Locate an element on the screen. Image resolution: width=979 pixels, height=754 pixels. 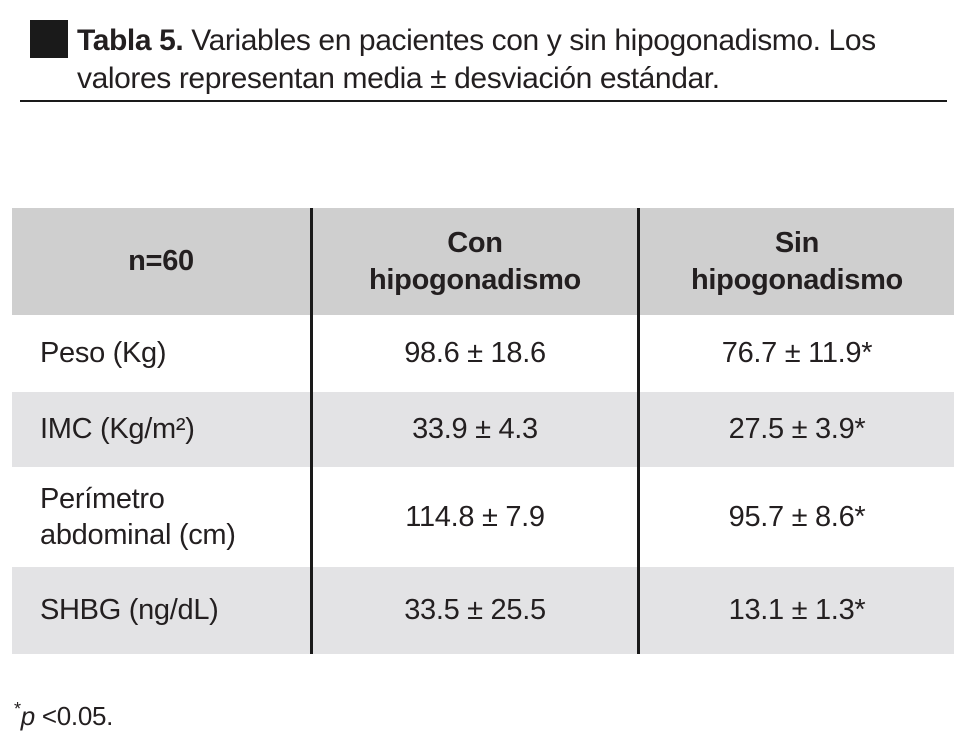
value-shbg-sin: 13.1 ± 1.3* is located at coordinates (795, 610).